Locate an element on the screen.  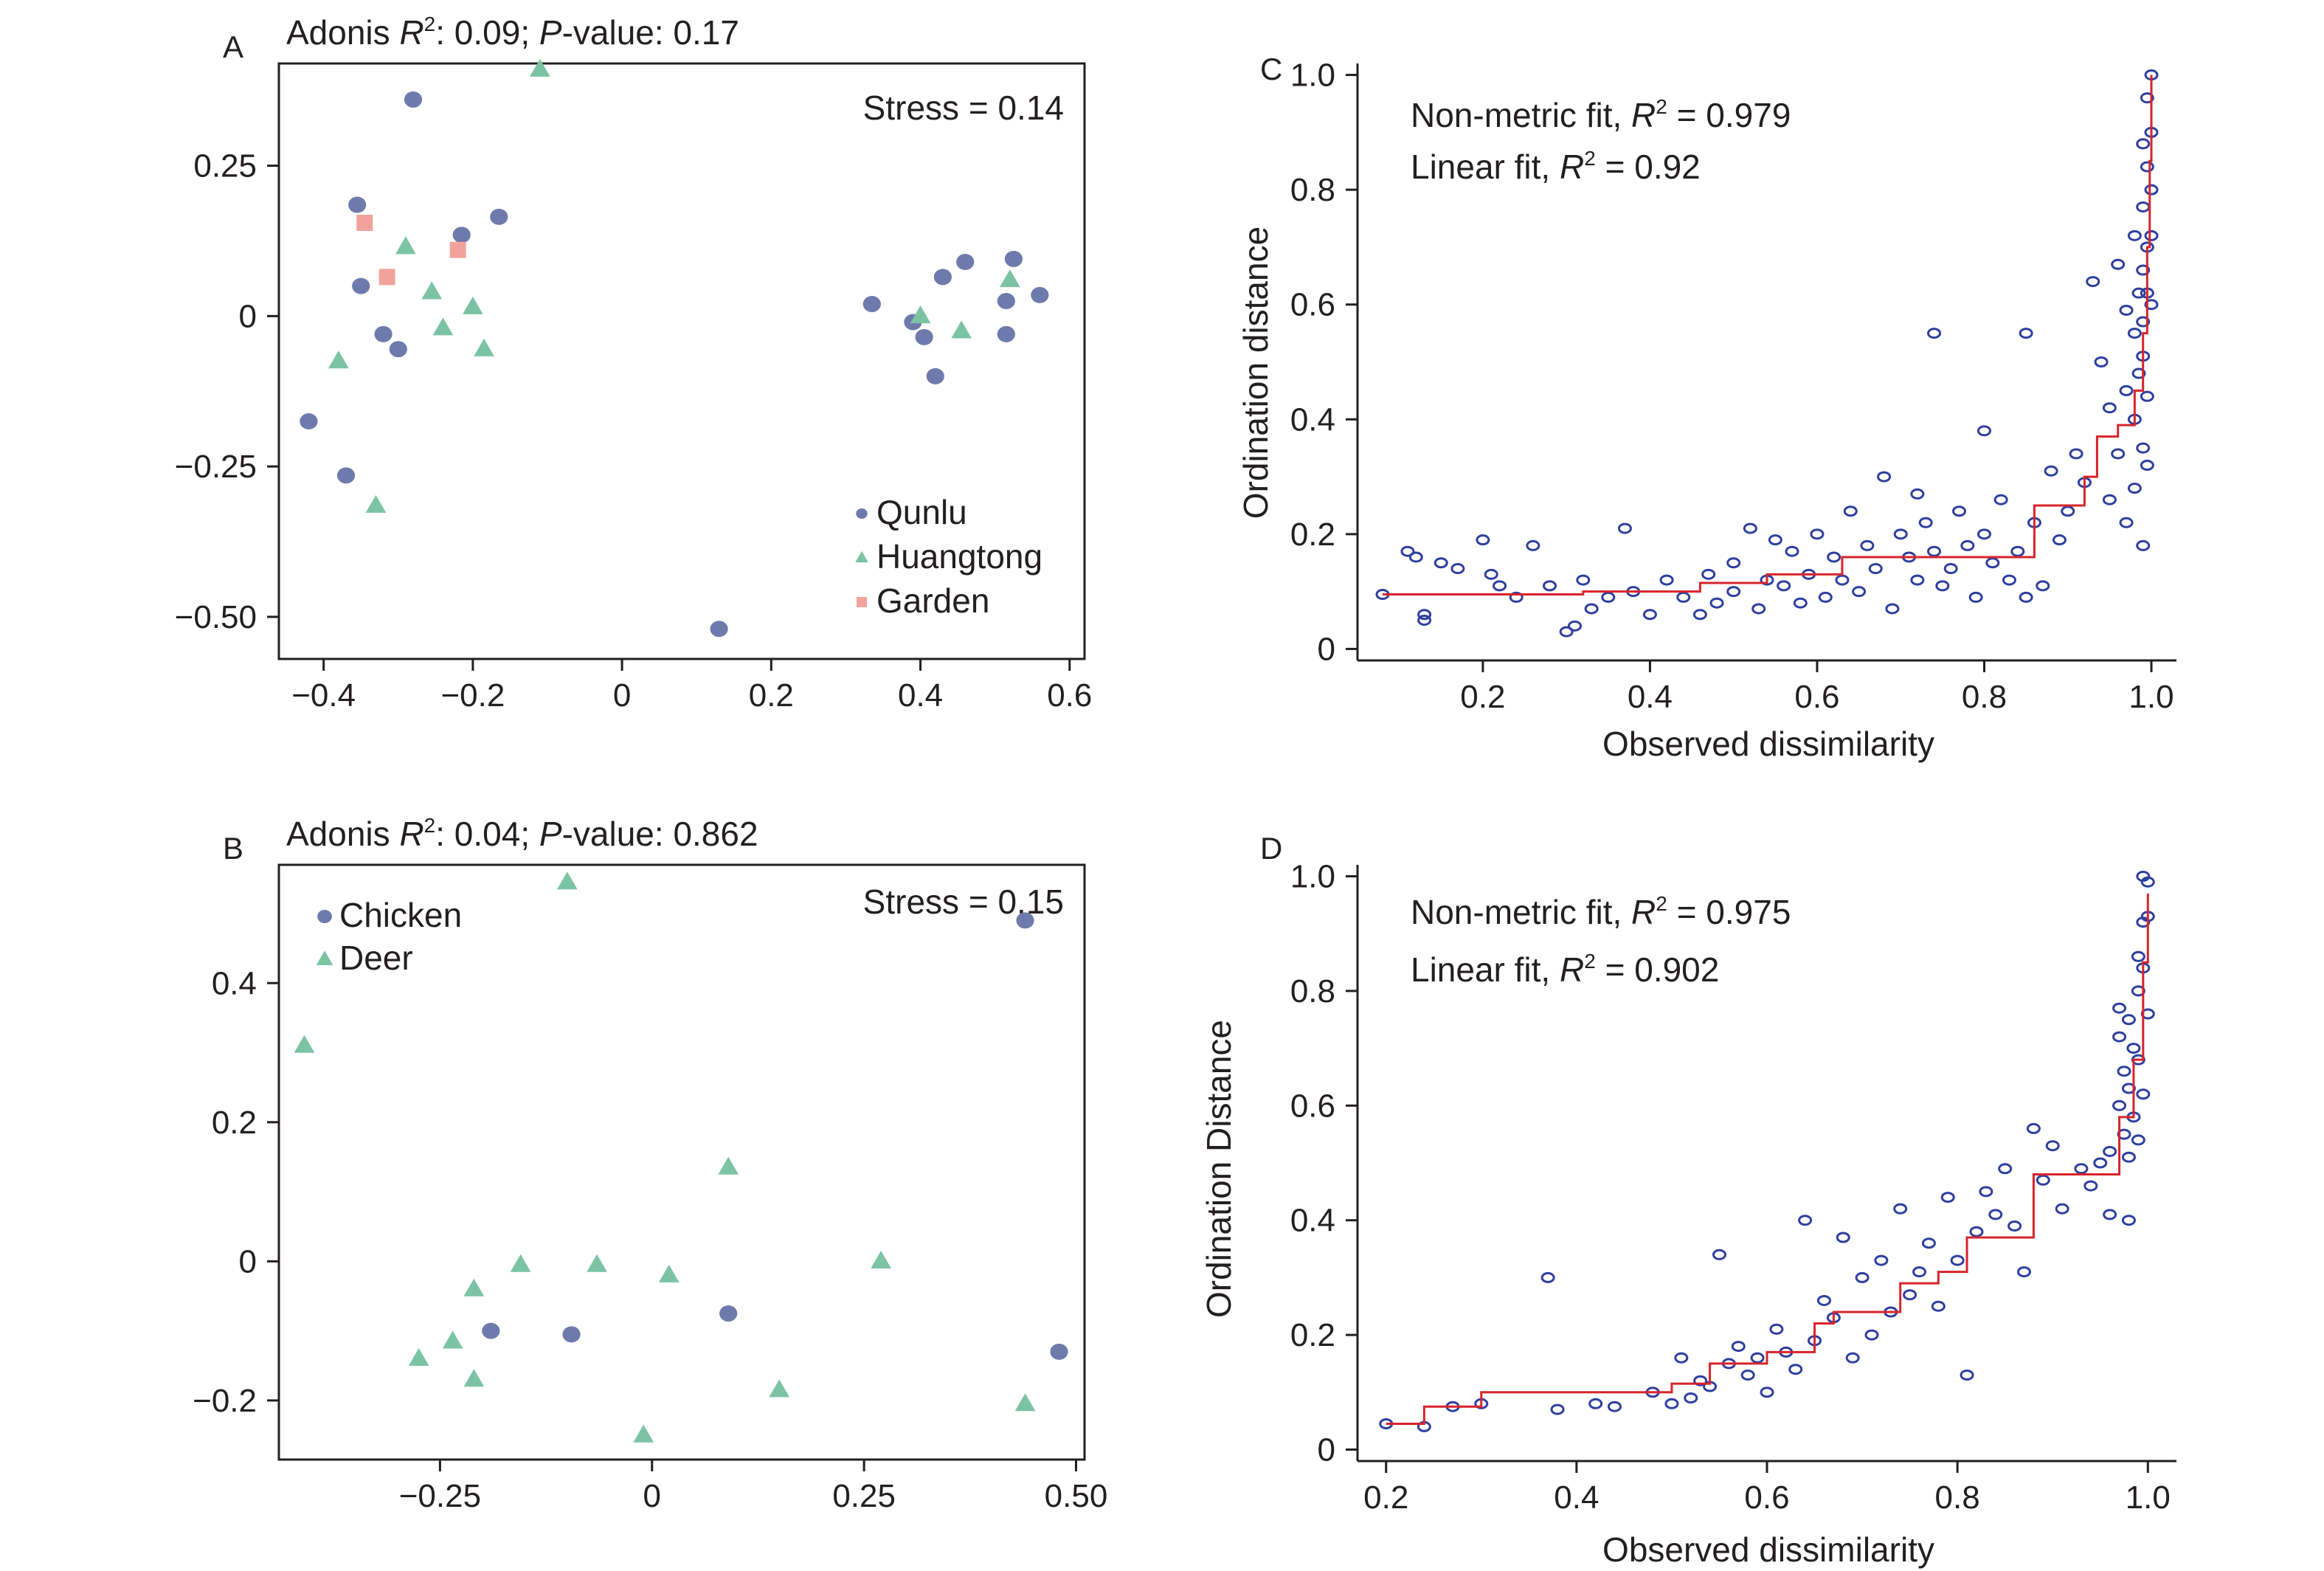
legend-b: Chicken Deer is located at coordinates (389, 936).